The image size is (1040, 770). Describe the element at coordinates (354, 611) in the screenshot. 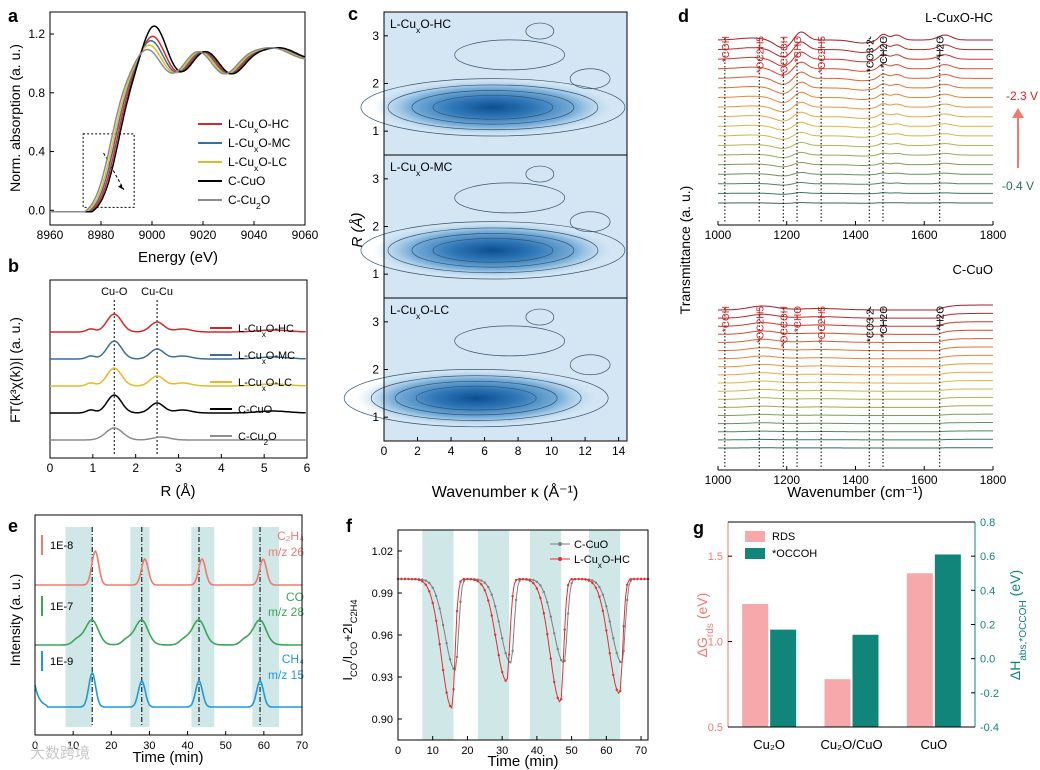

I see `text-span: C2H4` at that location.